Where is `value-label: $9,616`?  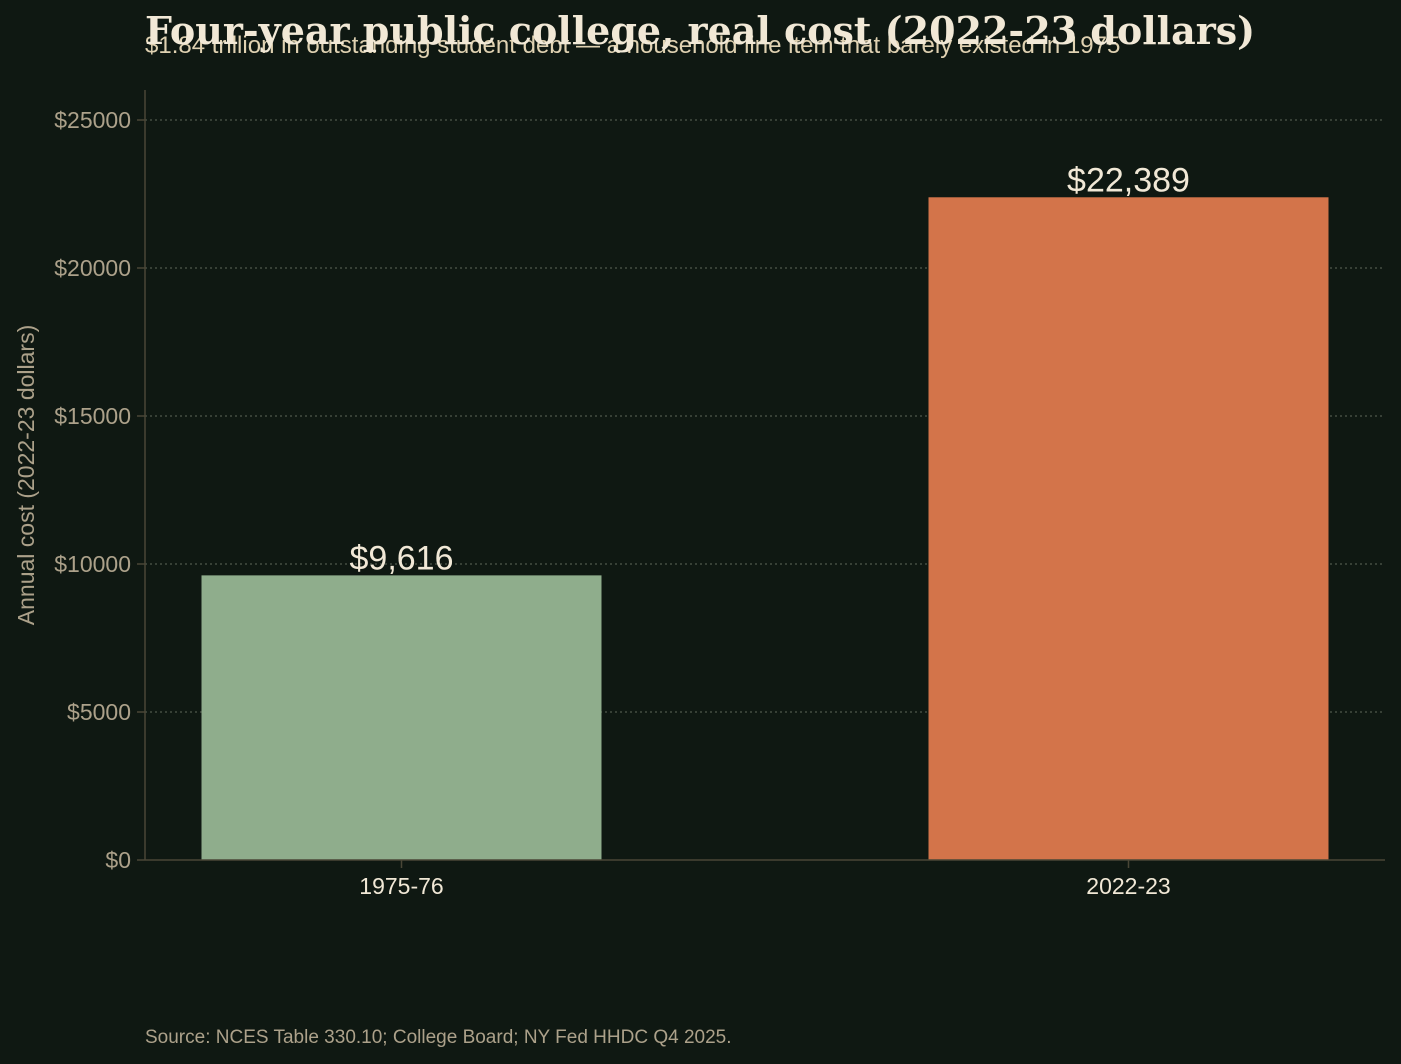
value-label: $9,616 is located at coordinates (402, 558).